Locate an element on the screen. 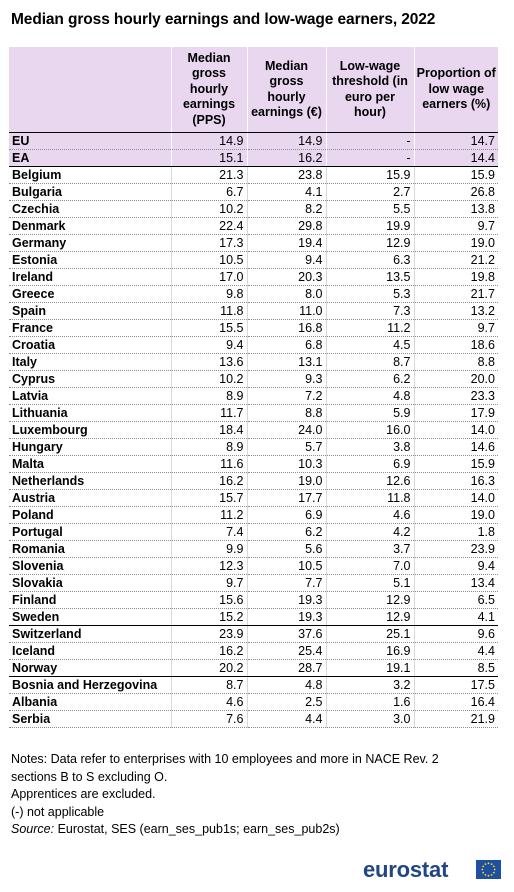  cell-median-pps: 4.6 is located at coordinates (208, 702).